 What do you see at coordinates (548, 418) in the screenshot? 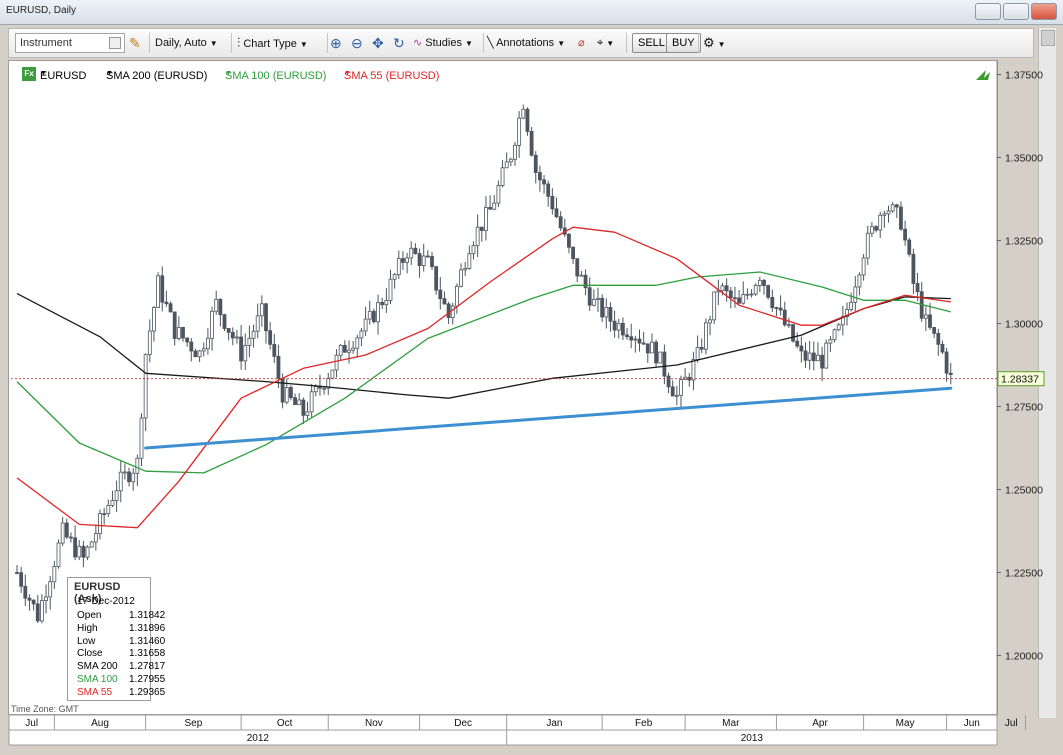
I see `support-trendline` at bounding box center [548, 418].